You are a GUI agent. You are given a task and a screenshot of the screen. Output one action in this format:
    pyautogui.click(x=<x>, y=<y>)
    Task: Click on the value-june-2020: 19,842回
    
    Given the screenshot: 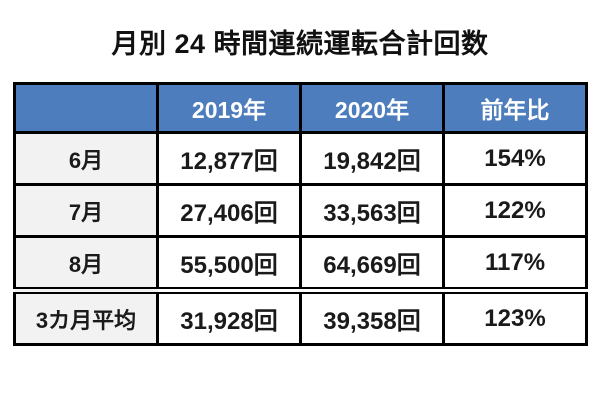 What is the action you would take?
    pyautogui.click(x=372, y=158)
    